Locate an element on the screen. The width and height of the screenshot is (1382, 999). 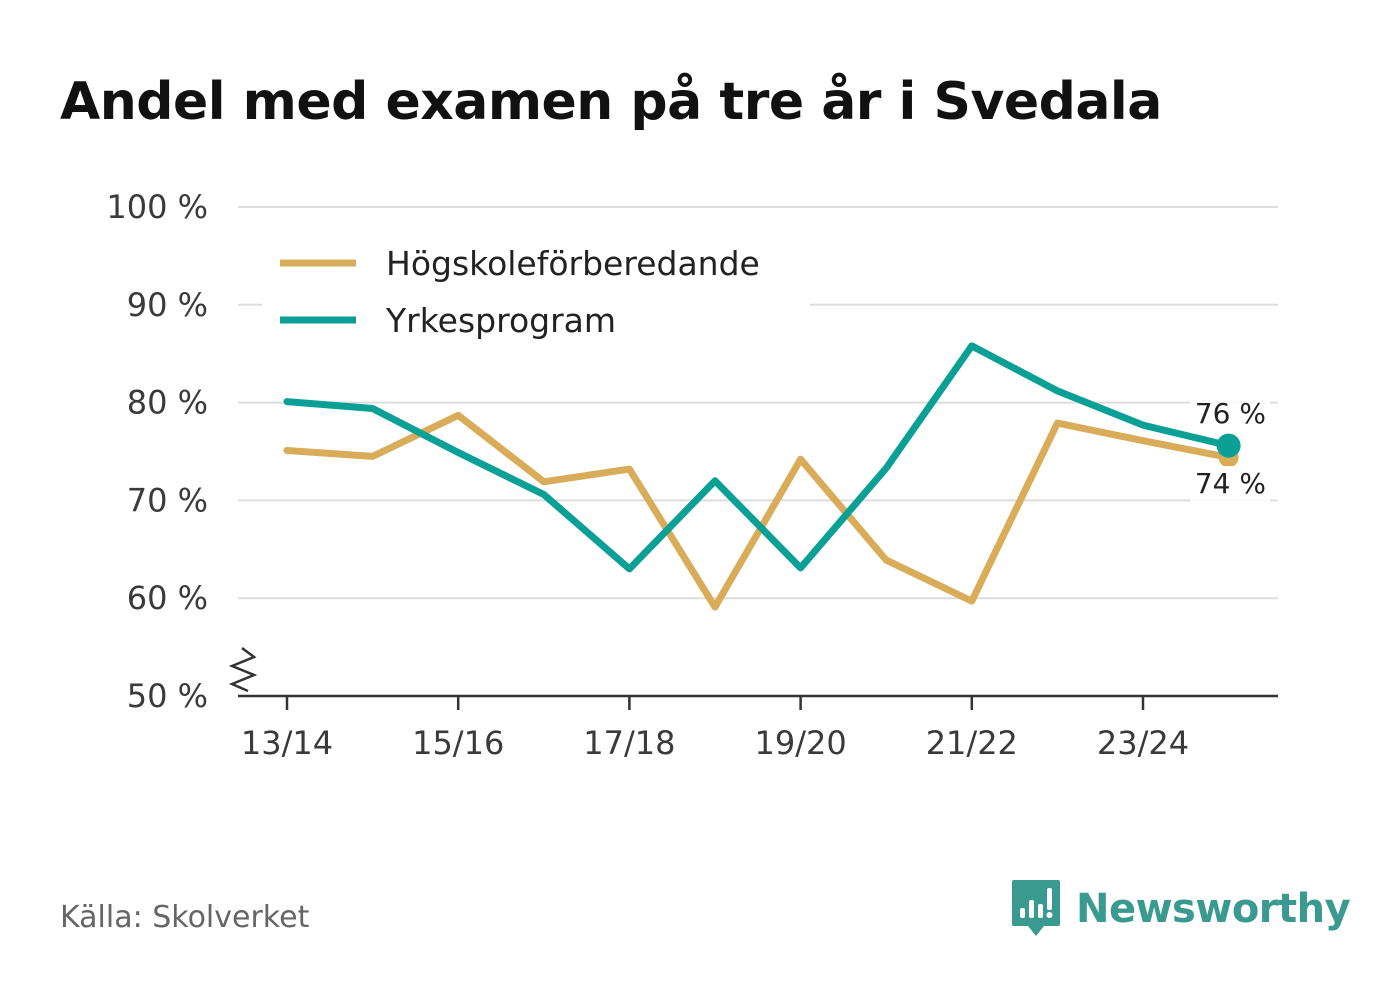
legend-label: Högskoleförberedande is located at coordinates (573, 263).